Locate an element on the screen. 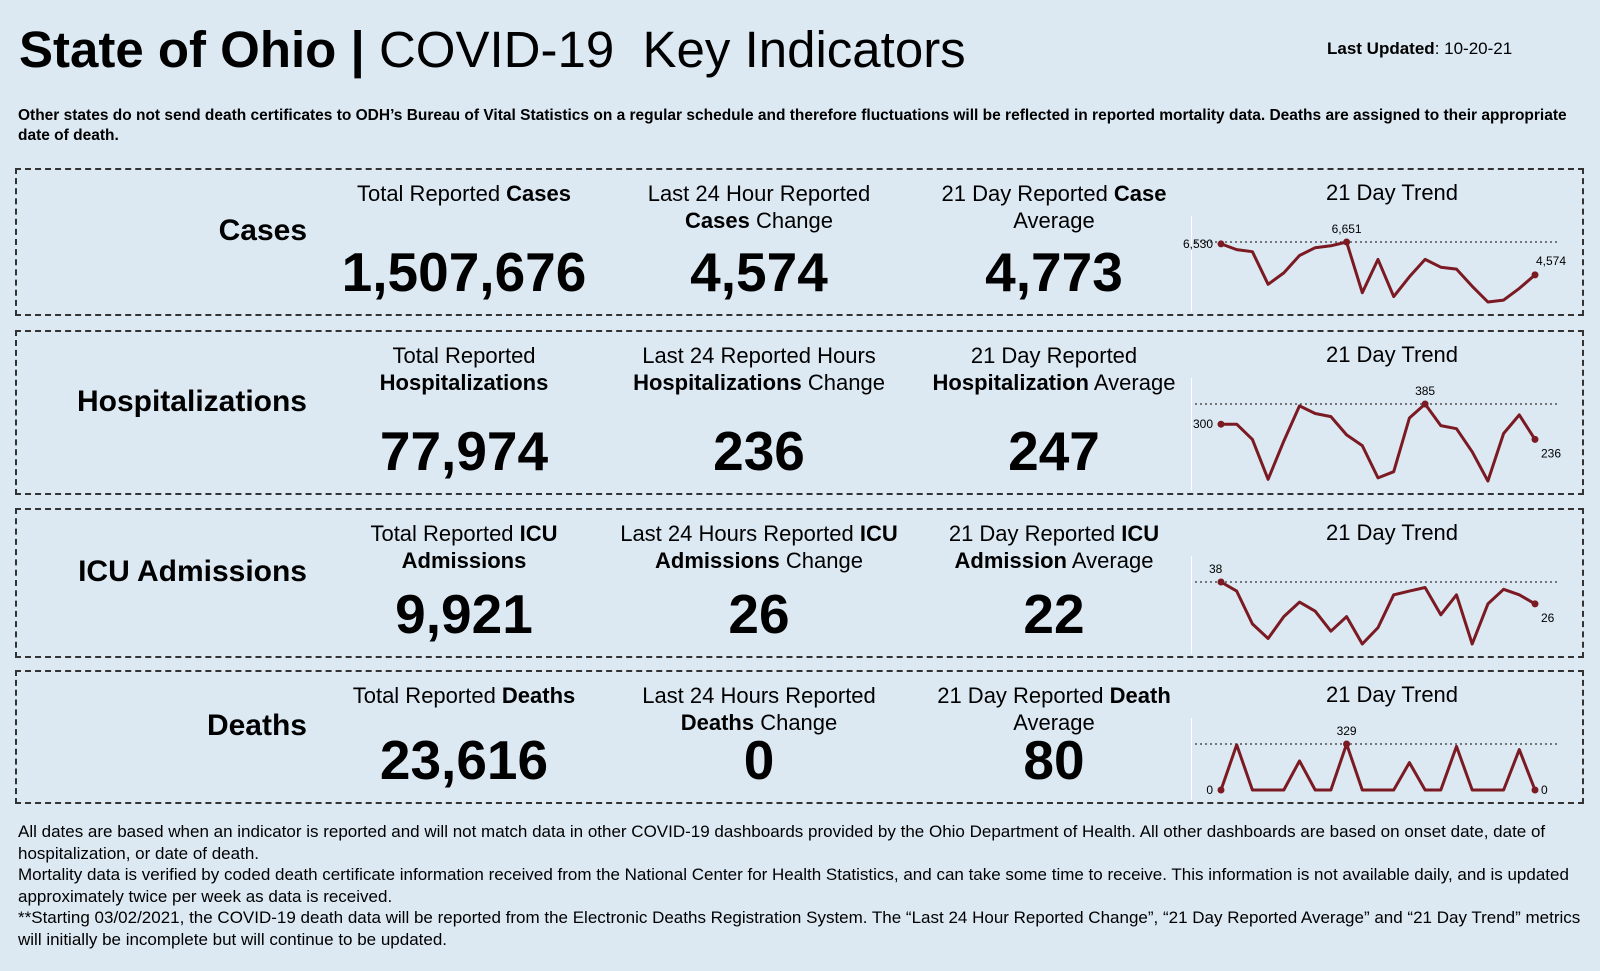 Image resolution: width=1600 pixels, height=971 pixels. metric-header: 21 Day Reported ICU Admission Average is located at coordinates (1054, 547).